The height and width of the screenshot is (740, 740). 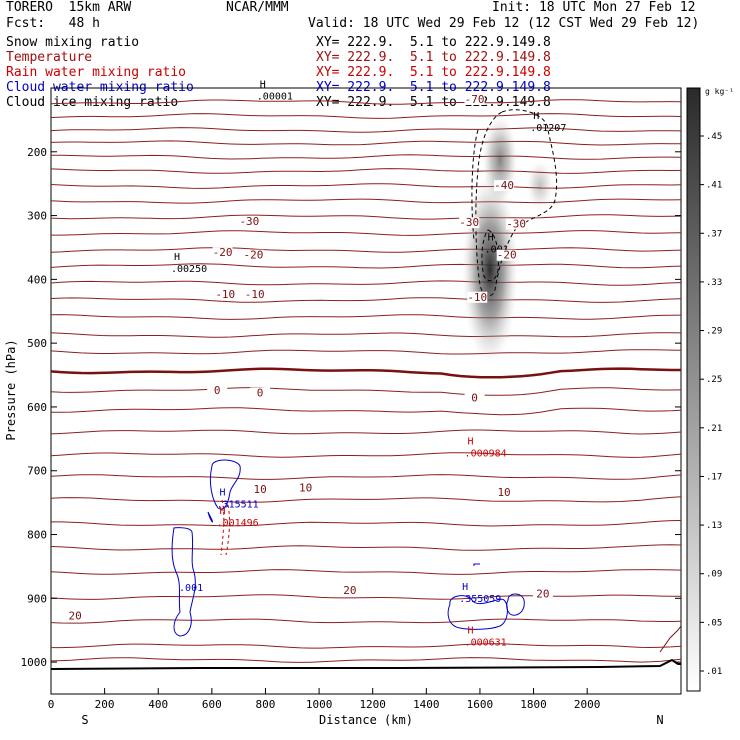 What do you see at coordinates (238, 523) in the screenshot?
I see `extremum-value: .001496` at bounding box center [238, 523].